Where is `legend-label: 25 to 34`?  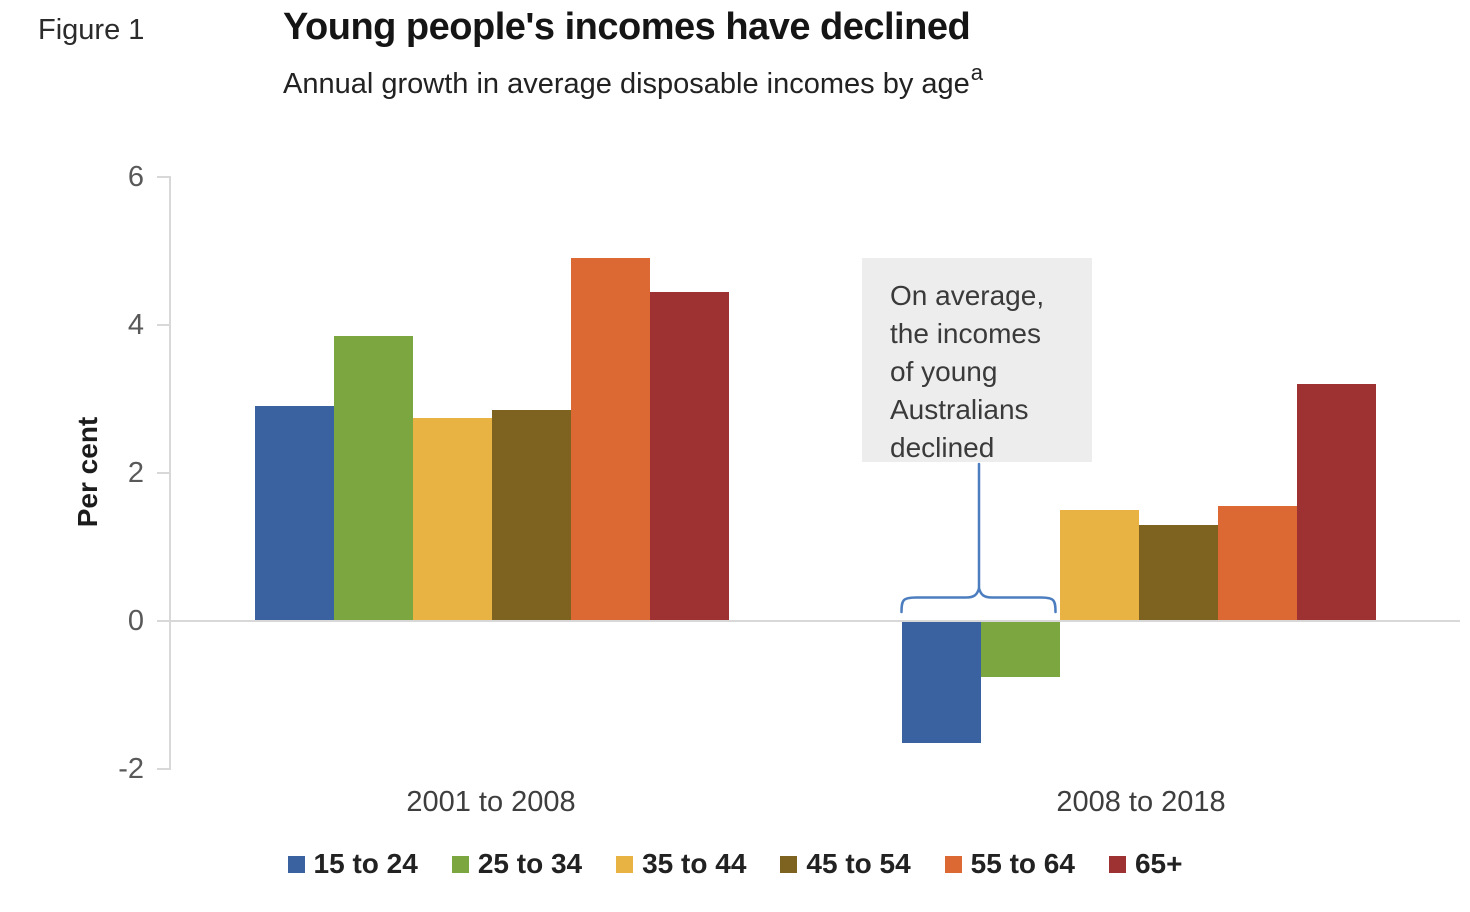
legend-label: 25 to 34 is located at coordinates (530, 863).